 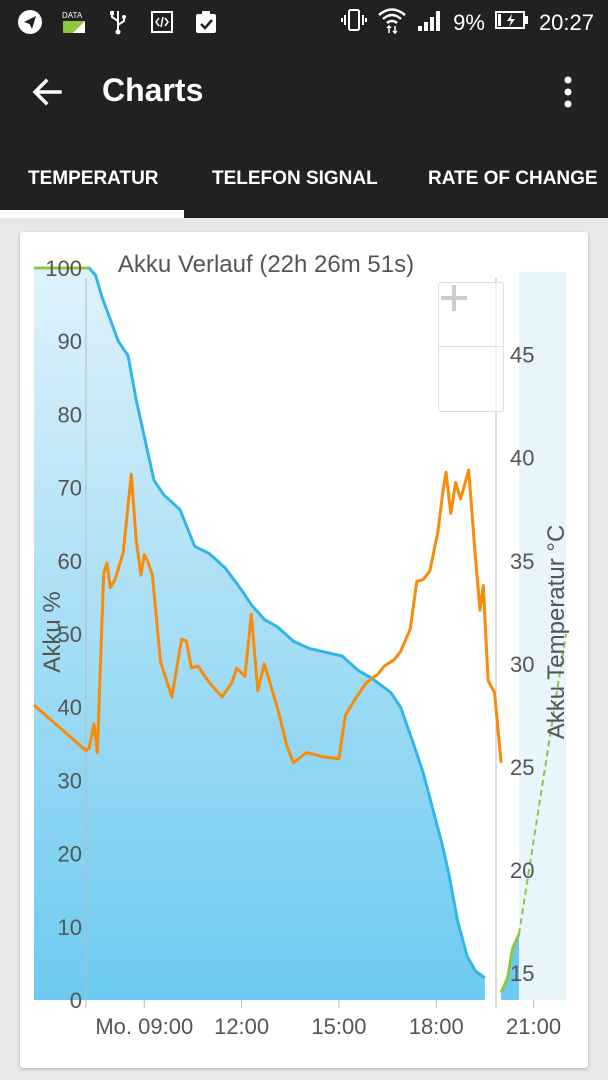 What do you see at coordinates (436, 1026) in the screenshot?
I see `x-tick-label: 18:00` at bounding box center [436, 1026].